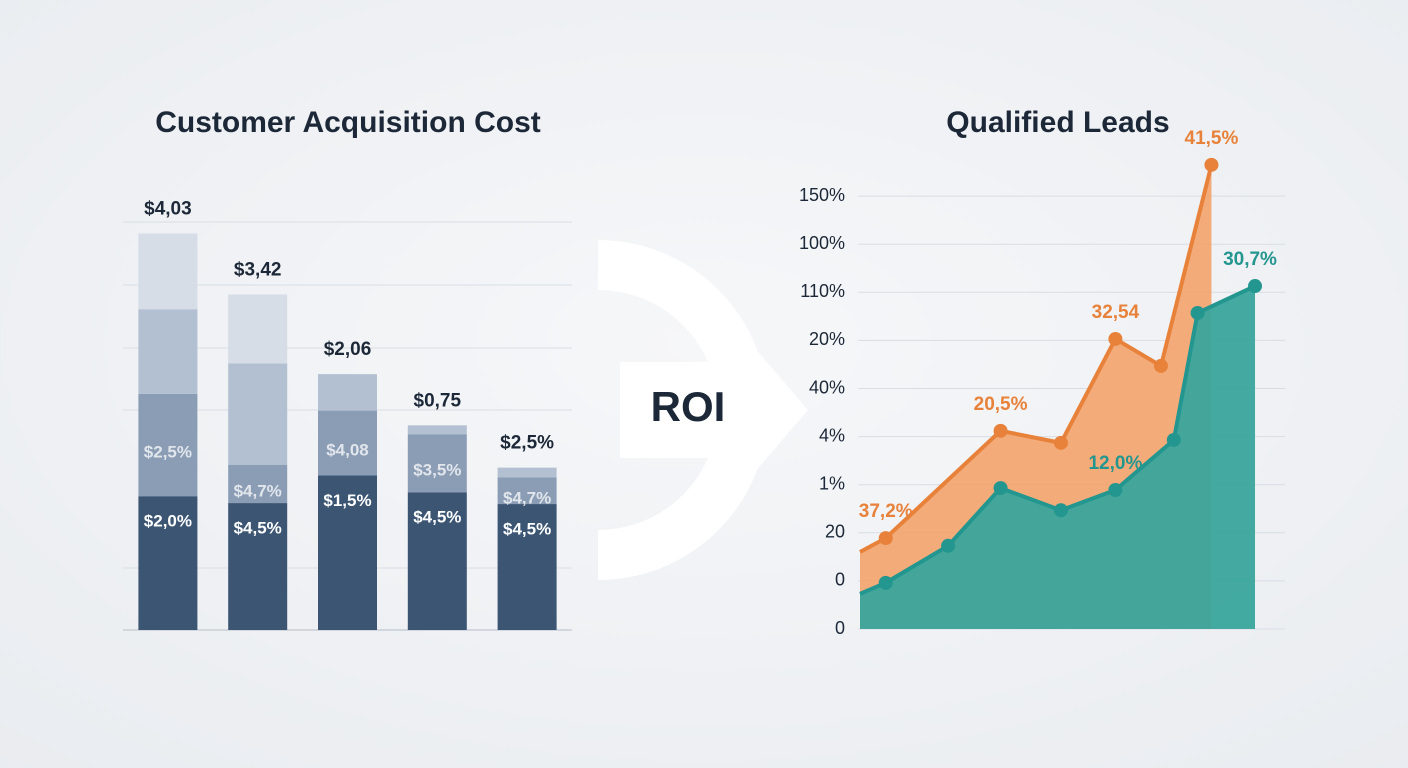  I want to click on chart-title: Customer Acquisition Cost, so click(348, 122).